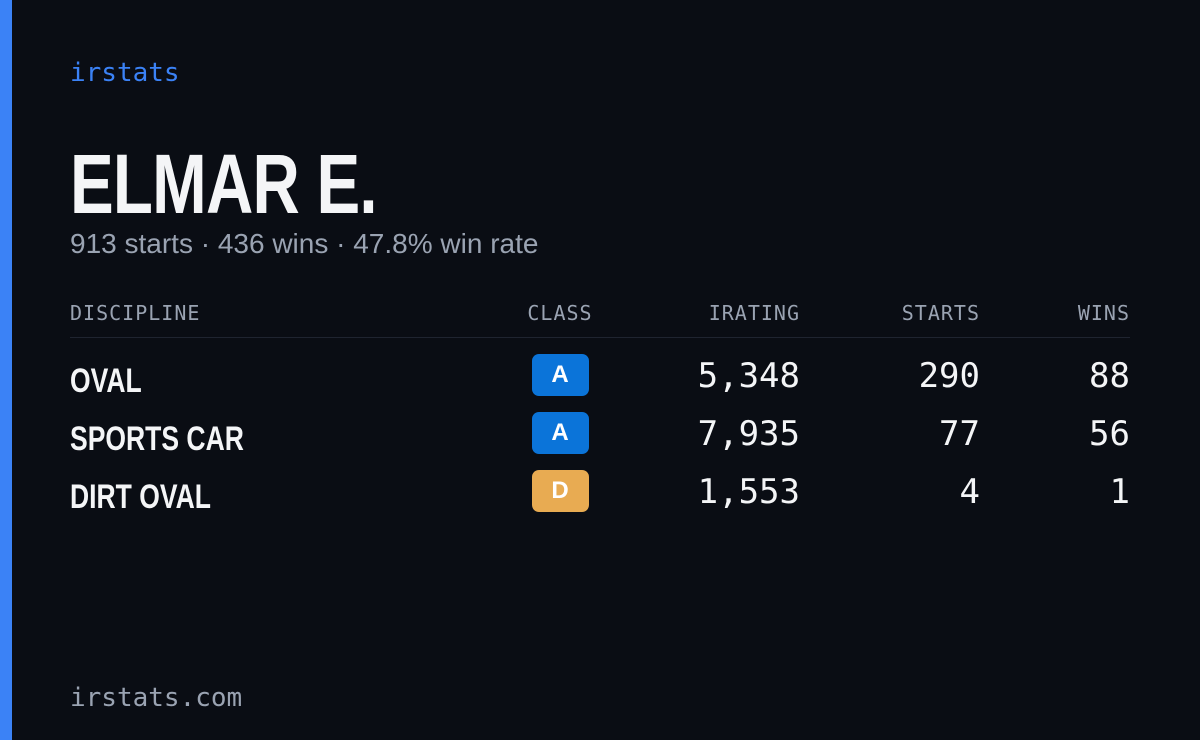  What do you see at coordinates (140, 497) in the screenshot?
I see `discipline: DIRT OVAL` at bounding box center [140, 497].